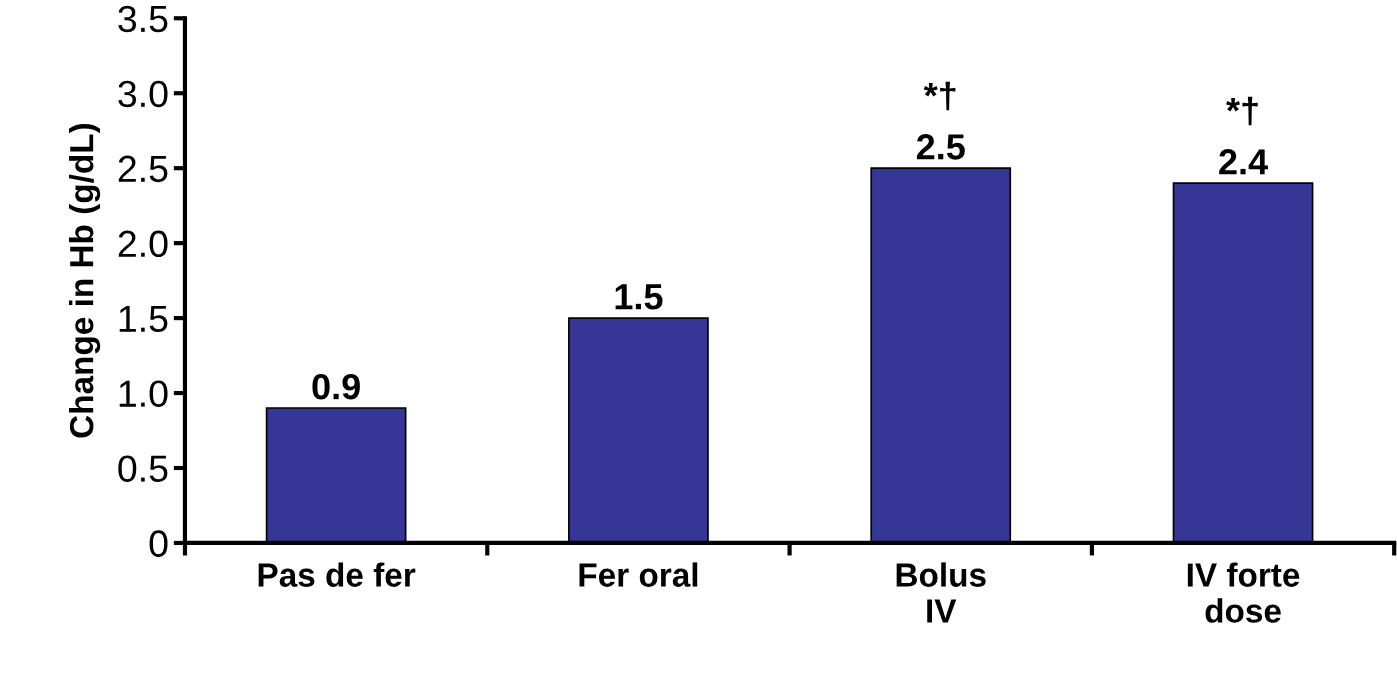 This screenshot has width=1397, height=677. What do you see at coordinates (143, 94) in the screenshot?
I see `y-tick-label: 3.0` at bounding box center [143, 94].